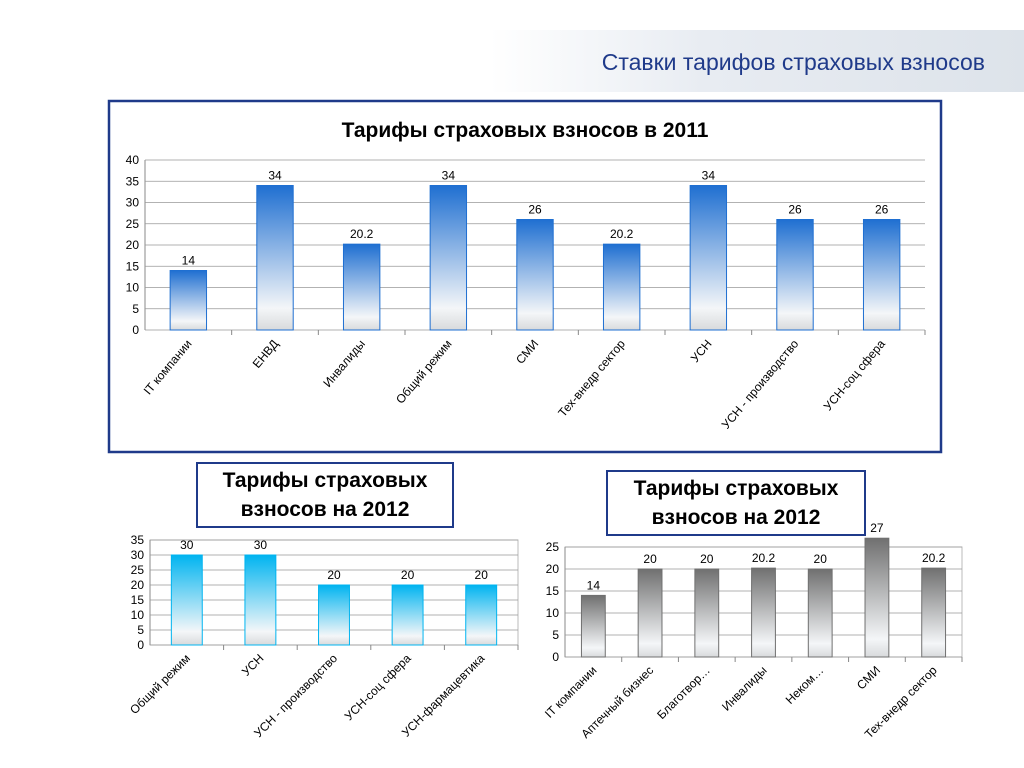  What do you see at coordinates (160, 684) in the screenshot?
I see `x-tick-label: Общий режим` at bounding box center [160, 684].